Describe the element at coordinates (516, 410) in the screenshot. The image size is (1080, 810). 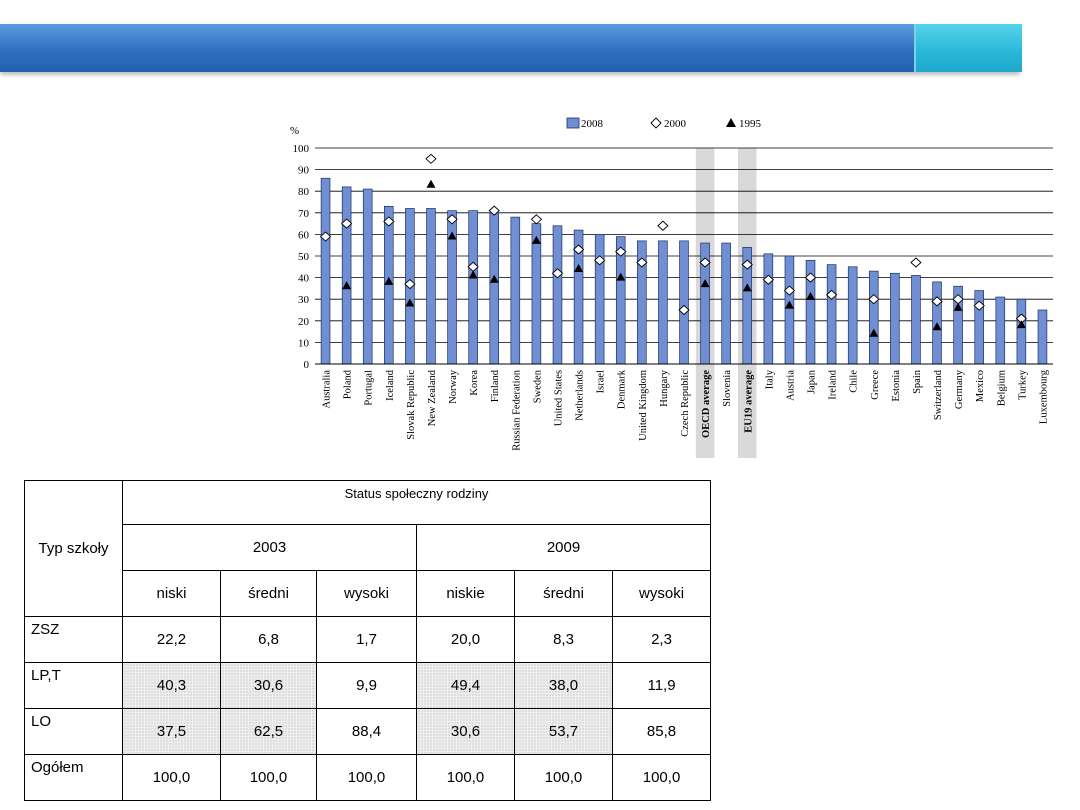
I see `x-tick-label: Russian Federation` at that location.